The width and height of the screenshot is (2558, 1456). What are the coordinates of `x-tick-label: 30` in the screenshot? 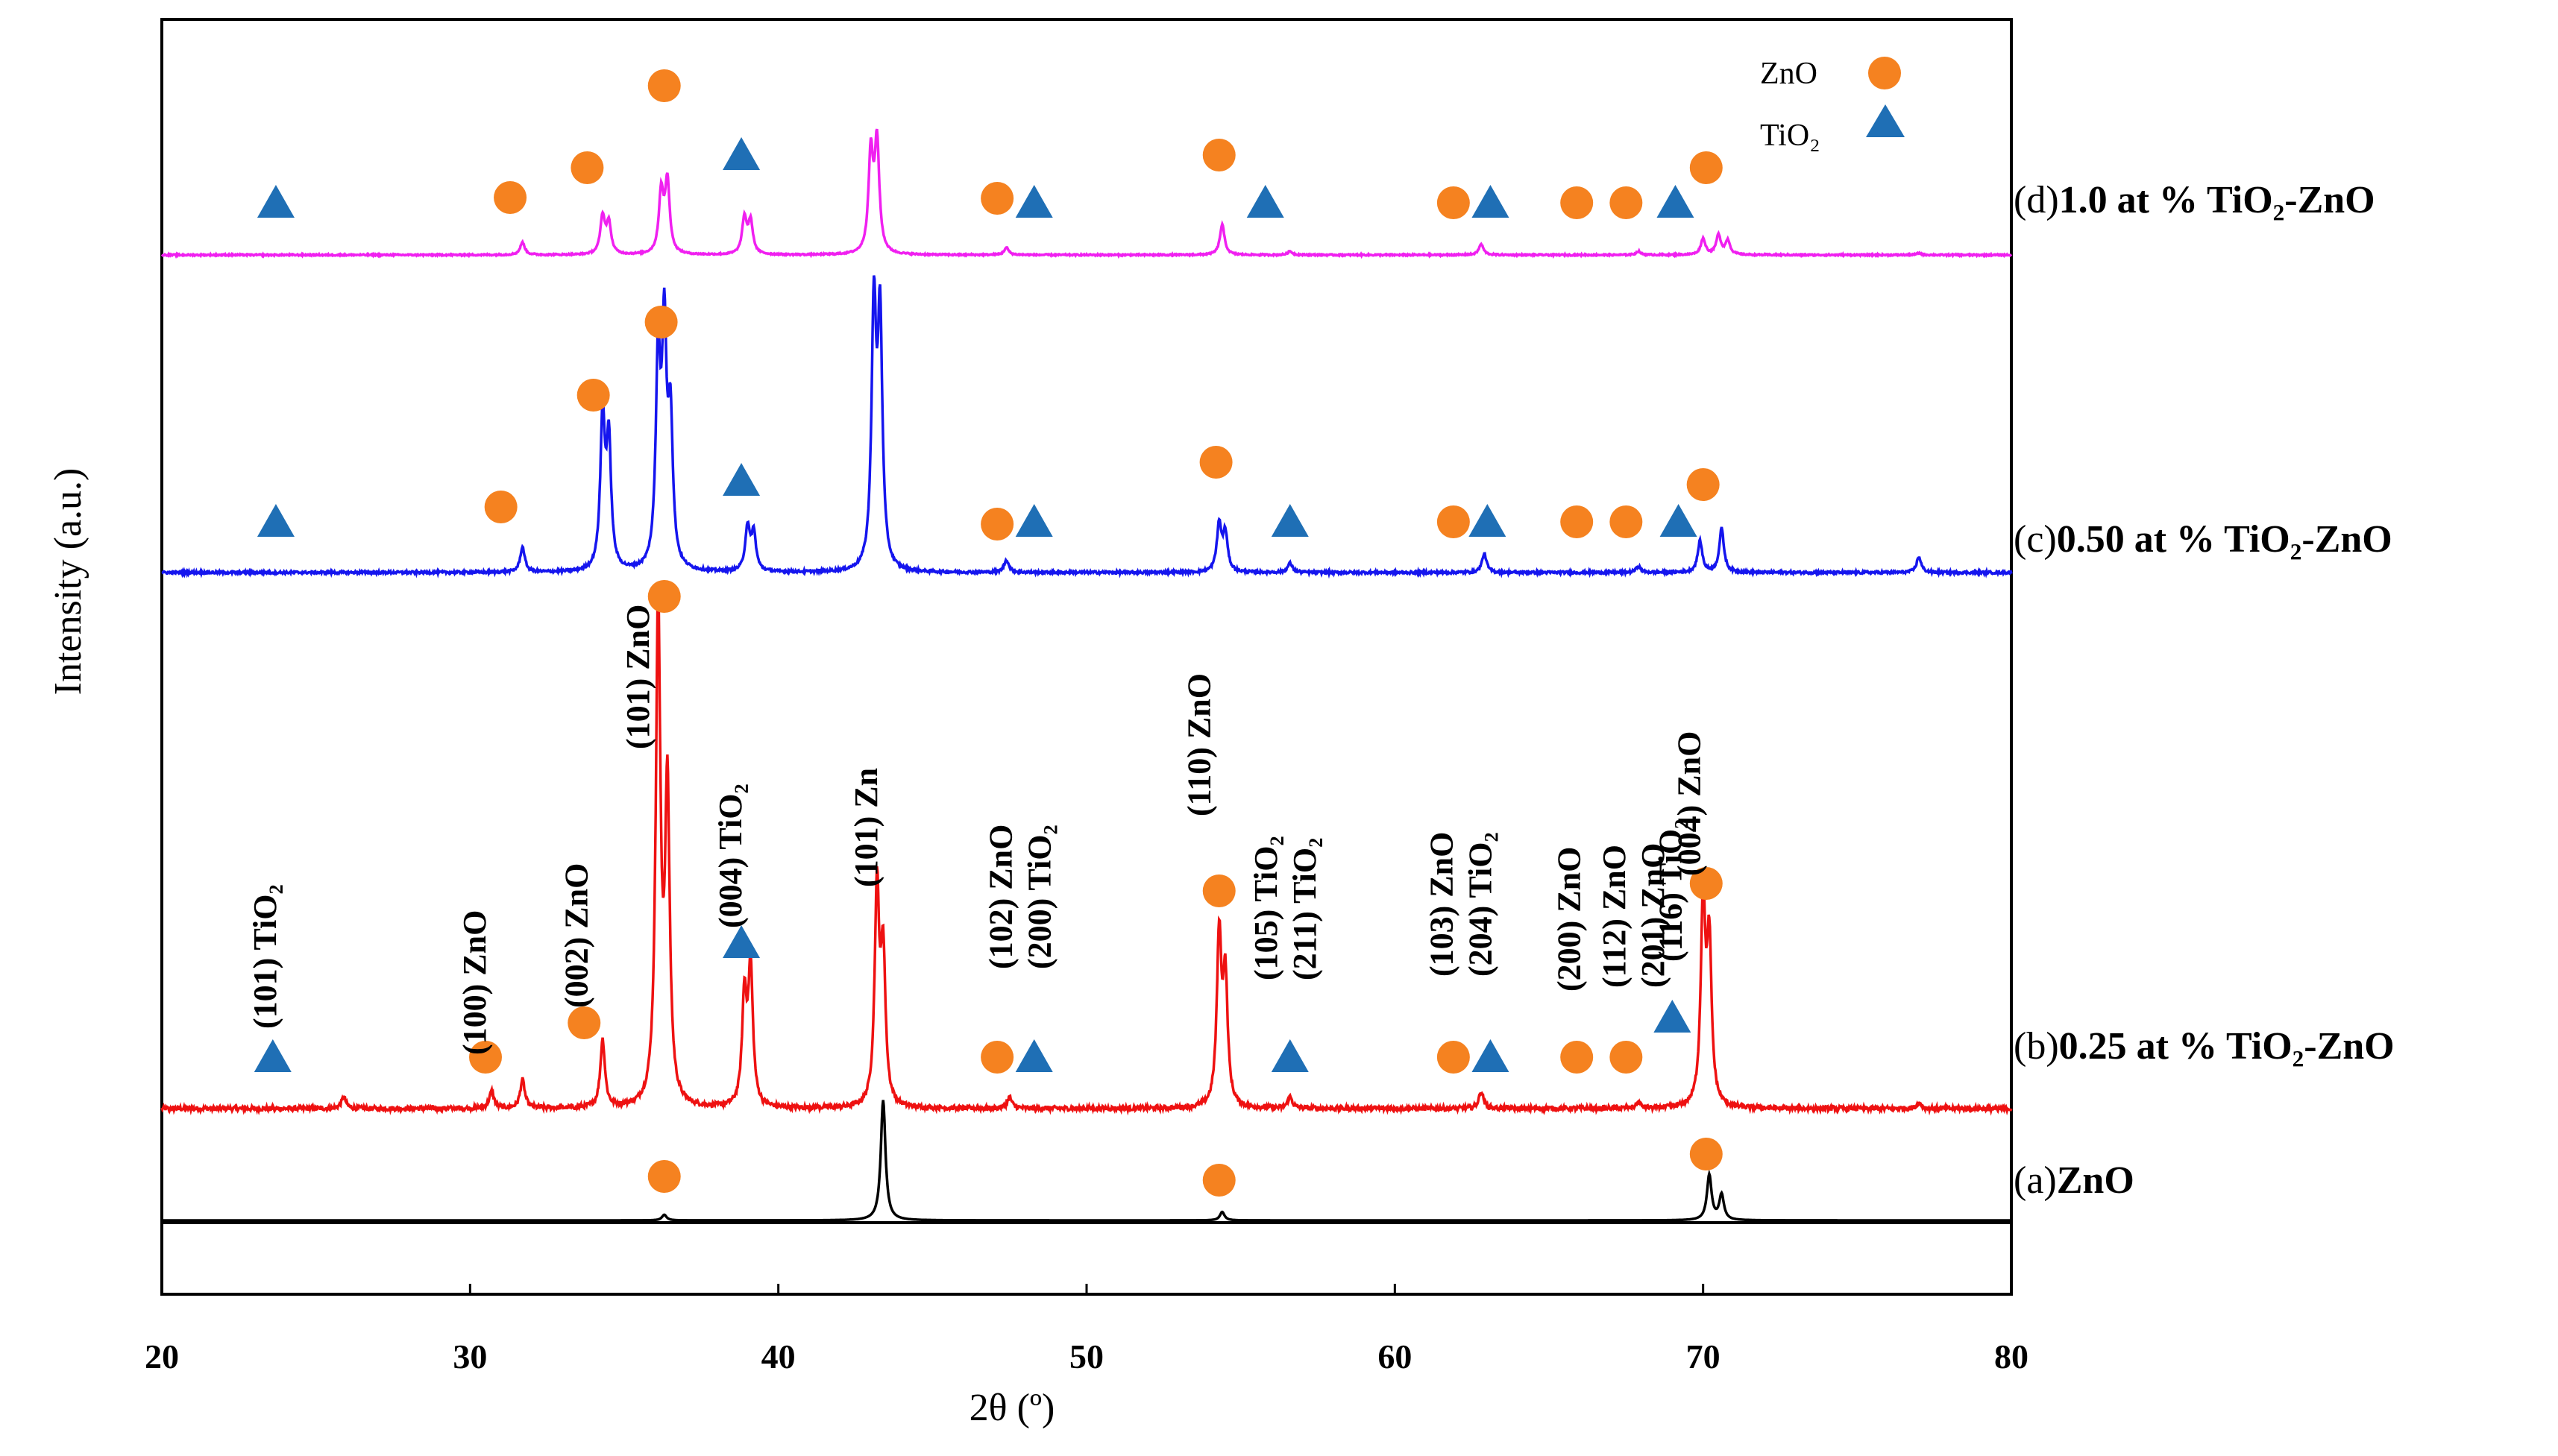 It's located at (470, 1356).